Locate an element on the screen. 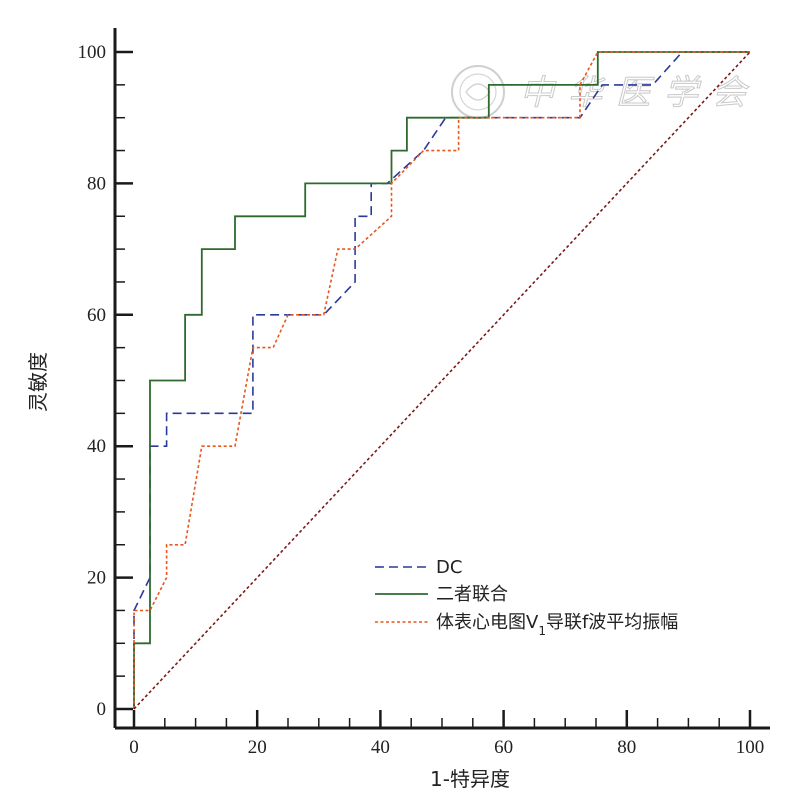 Image resolution: width=789 pixels, height=808 pixels. x-tick-label: 80 is located at coordinates (626, 747).